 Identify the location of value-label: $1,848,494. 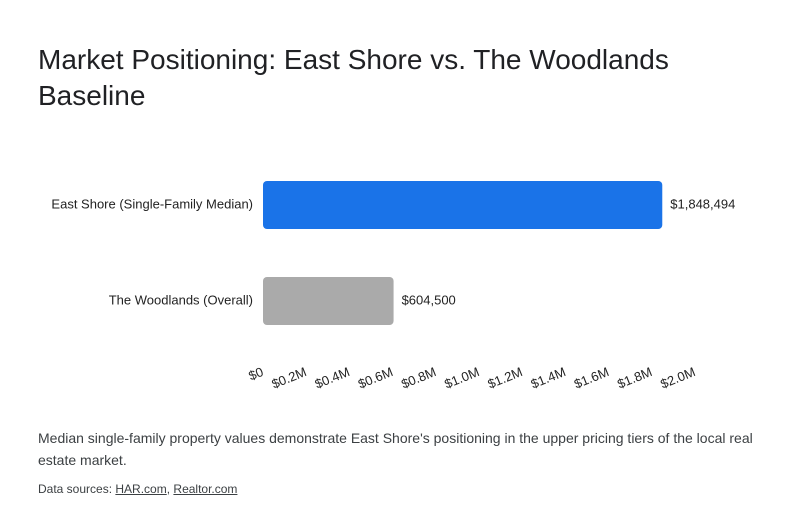
(702, 203).